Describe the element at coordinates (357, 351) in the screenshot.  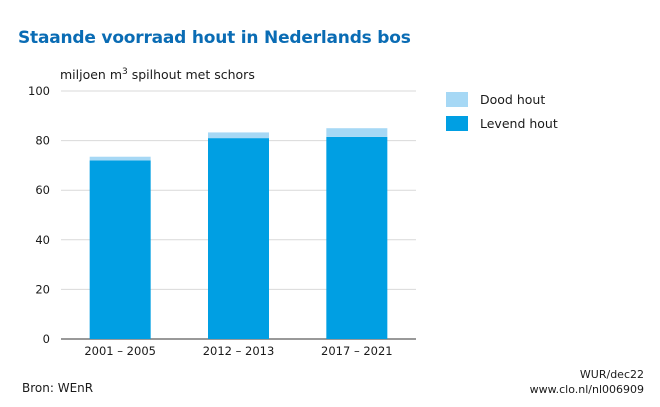
I see `x-tick-label: 2017 – 2021` at that location.